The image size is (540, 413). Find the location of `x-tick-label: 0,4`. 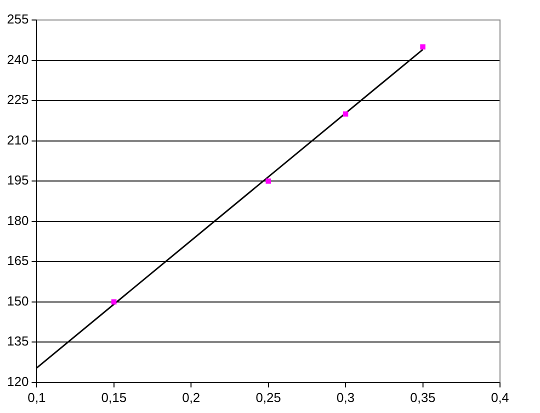

x-tick-label: 0,4 is located at coordinates (500, 397).